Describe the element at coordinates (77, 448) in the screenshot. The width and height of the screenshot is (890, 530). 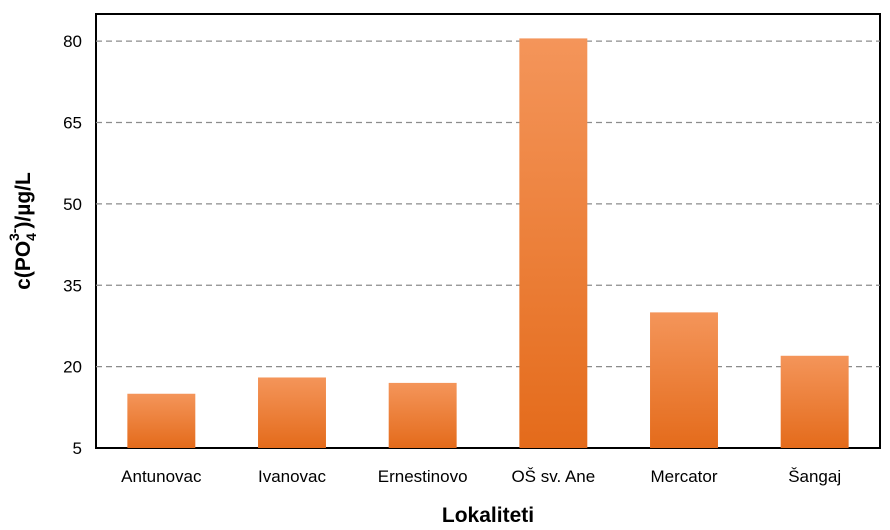
I see `y-tick-label: 5` at that location.